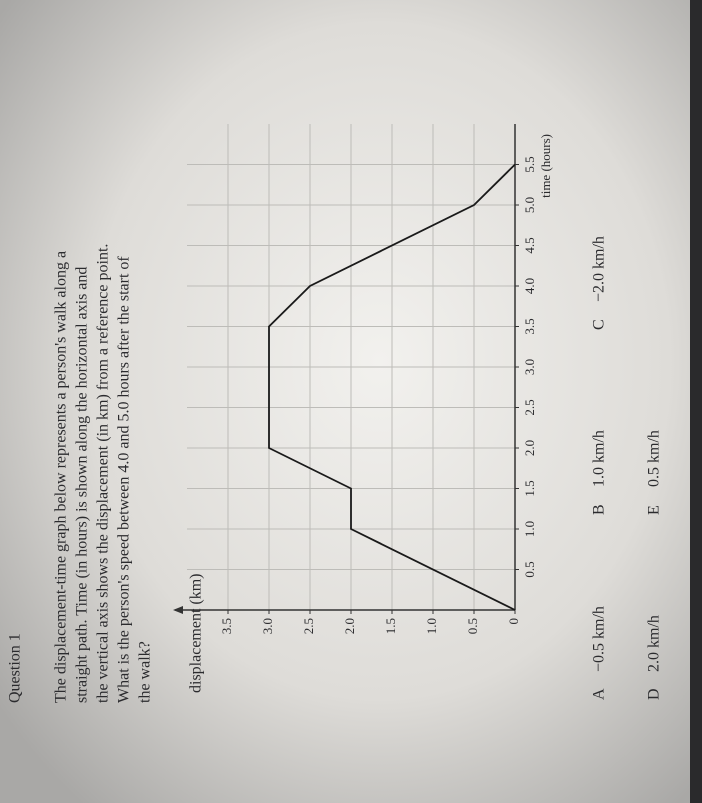  Describe the element at coordinates (145, 672) in the screenshot. I see `question-line: the walk?` at that location.